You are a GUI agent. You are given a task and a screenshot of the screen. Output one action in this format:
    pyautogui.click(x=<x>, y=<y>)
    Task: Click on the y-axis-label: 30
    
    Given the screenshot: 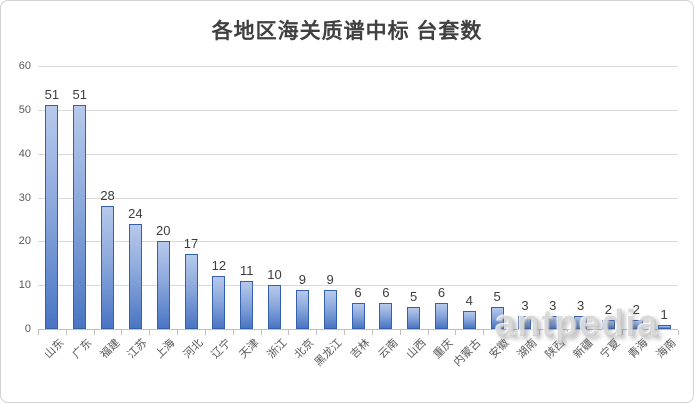 What is the action you would take?
    pyautogui.click(x=24, y=197)
    